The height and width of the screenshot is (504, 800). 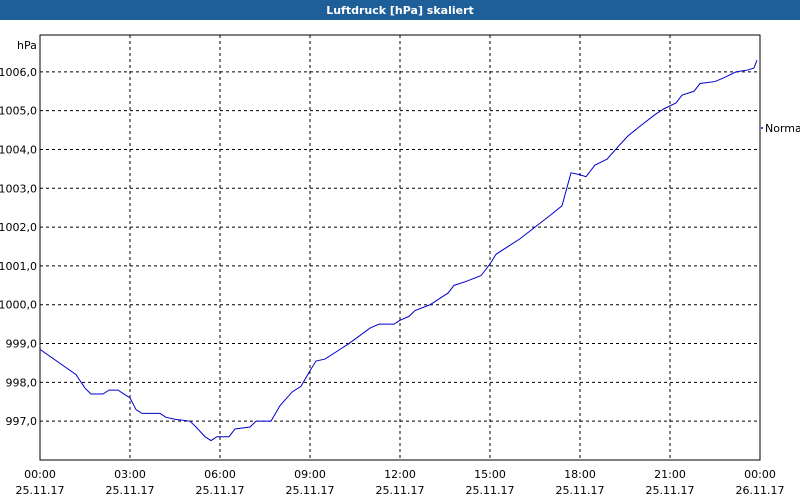 What do you see at coordinates (18, 305) in the screenshot?
I see `y-tick-label: 1000,0` at bounding box center [18, 305].